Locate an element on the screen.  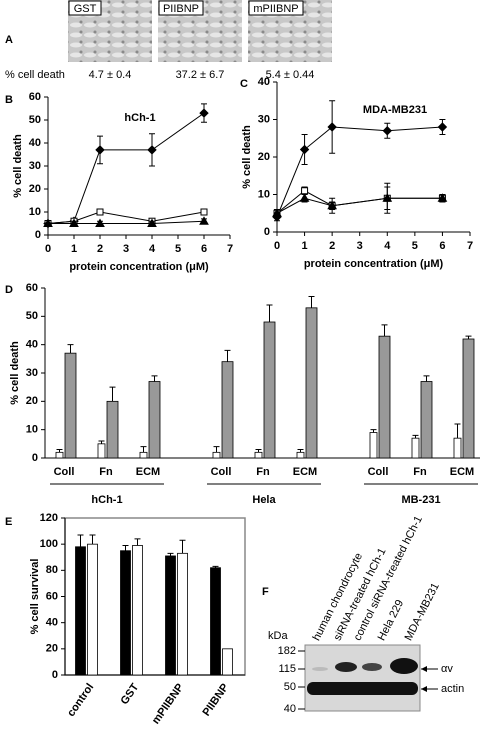
x-tick-label: 5 is located at coordinates (178, 249).